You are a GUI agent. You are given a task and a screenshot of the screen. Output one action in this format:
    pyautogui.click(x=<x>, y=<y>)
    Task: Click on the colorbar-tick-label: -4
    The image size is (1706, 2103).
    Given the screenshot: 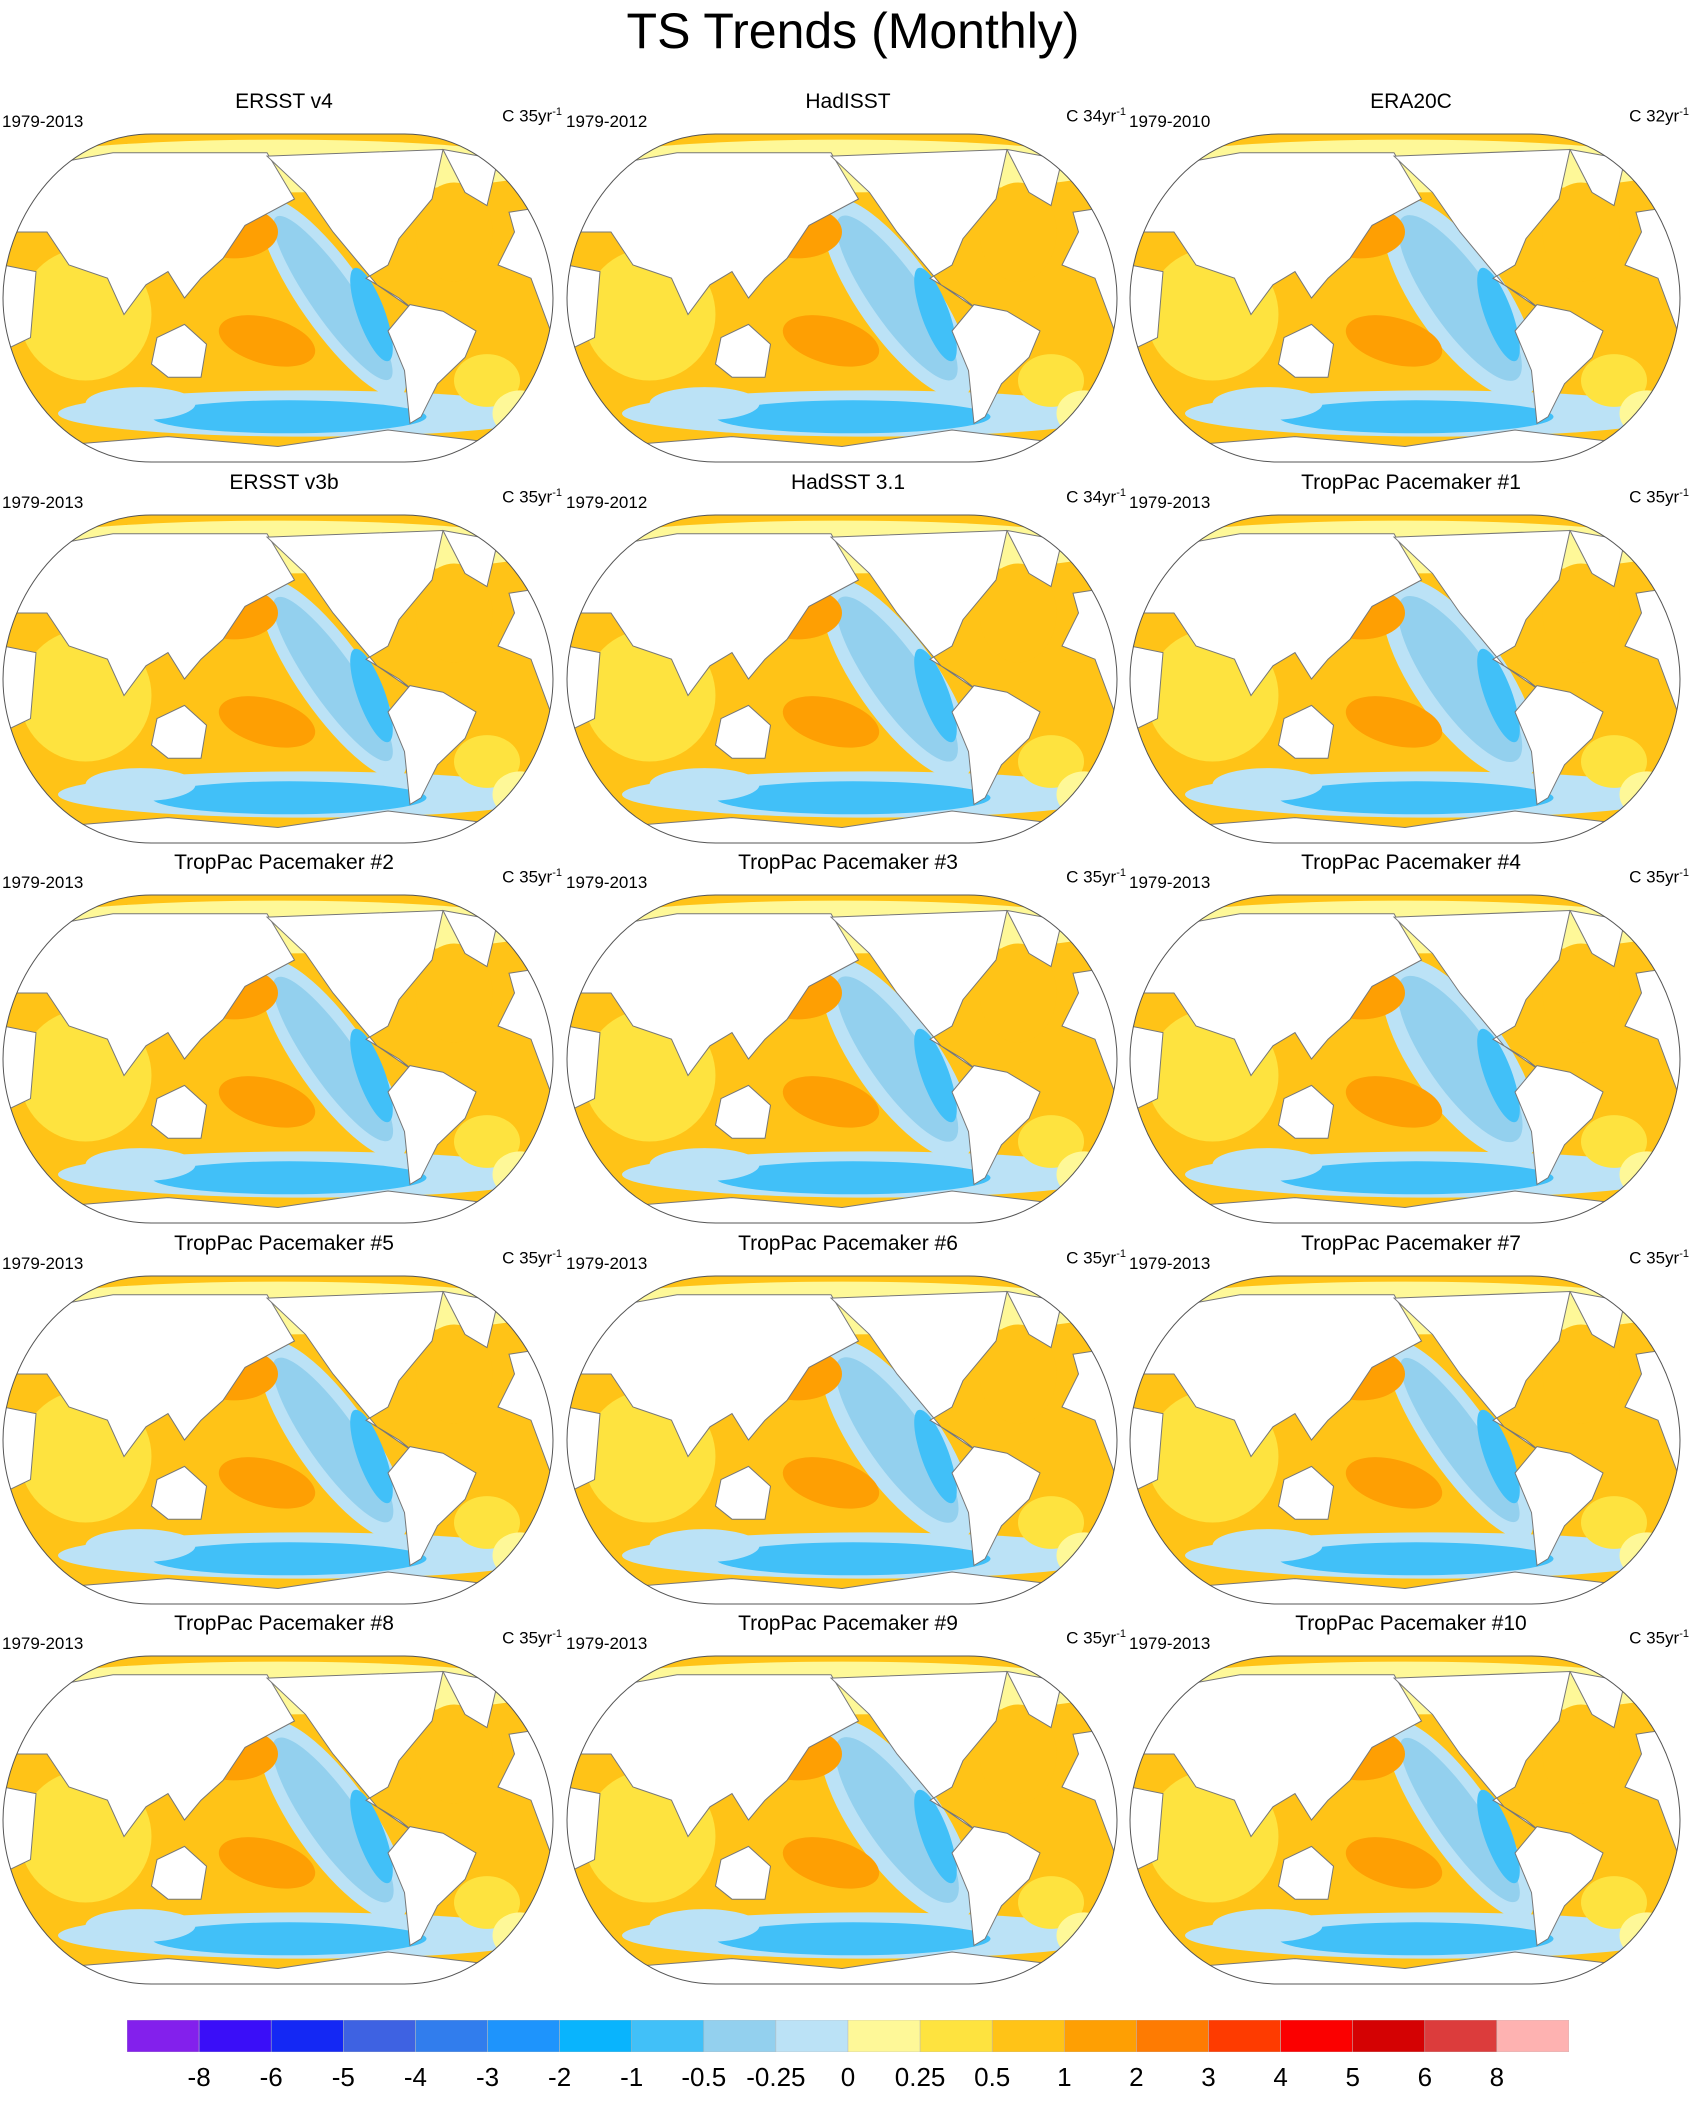 What is the action you would take?
    pyautogui.click(x=415, y=2077)
    